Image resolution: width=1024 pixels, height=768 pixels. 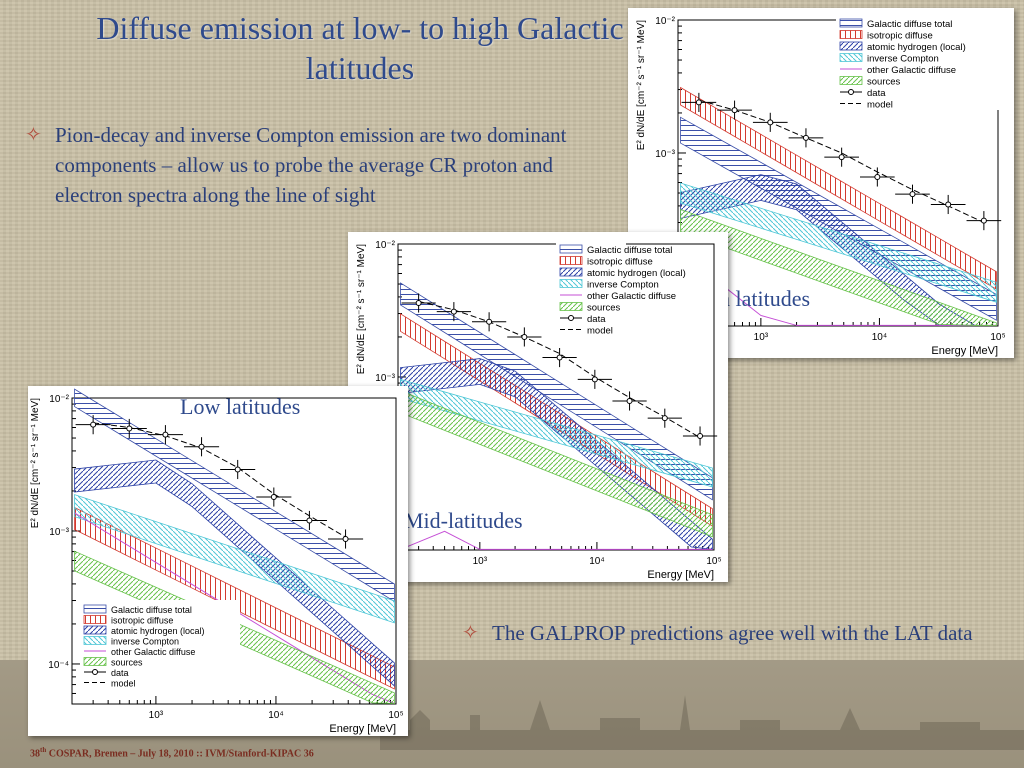 What do you see at coordinates (156, 715) in the screenshot?
I see `x-tick-label: 10³` at bounding box center [156, 715].